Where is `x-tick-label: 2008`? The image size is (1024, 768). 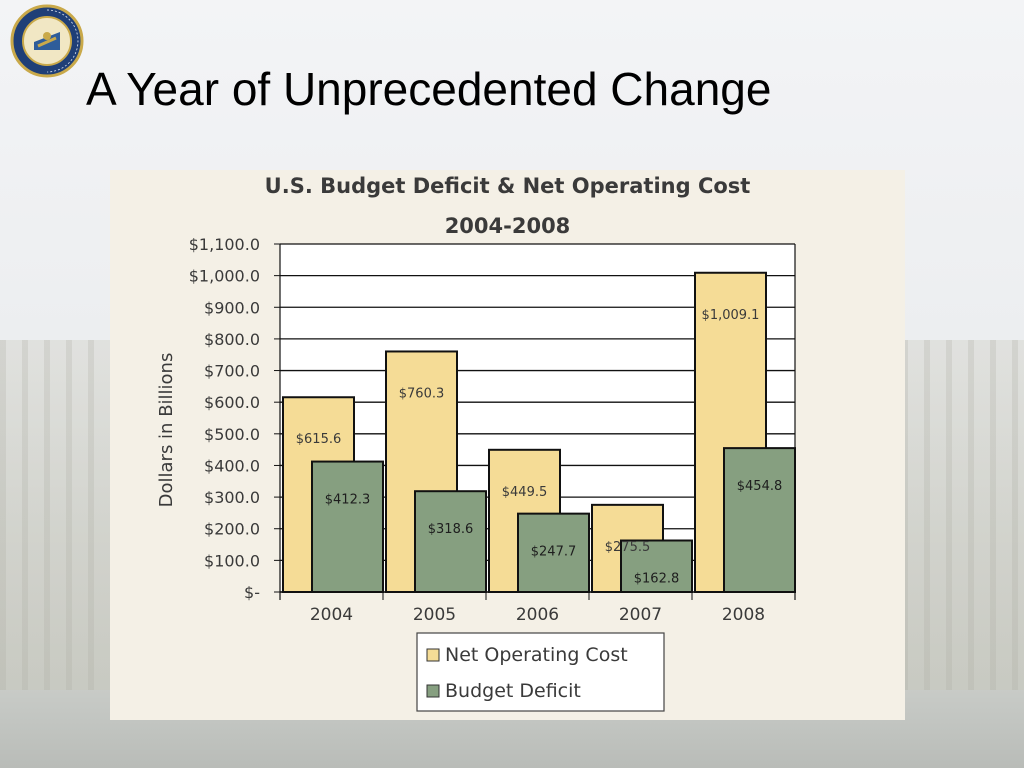 x-tick-label: 2008 is located at coordinates (743, 615).